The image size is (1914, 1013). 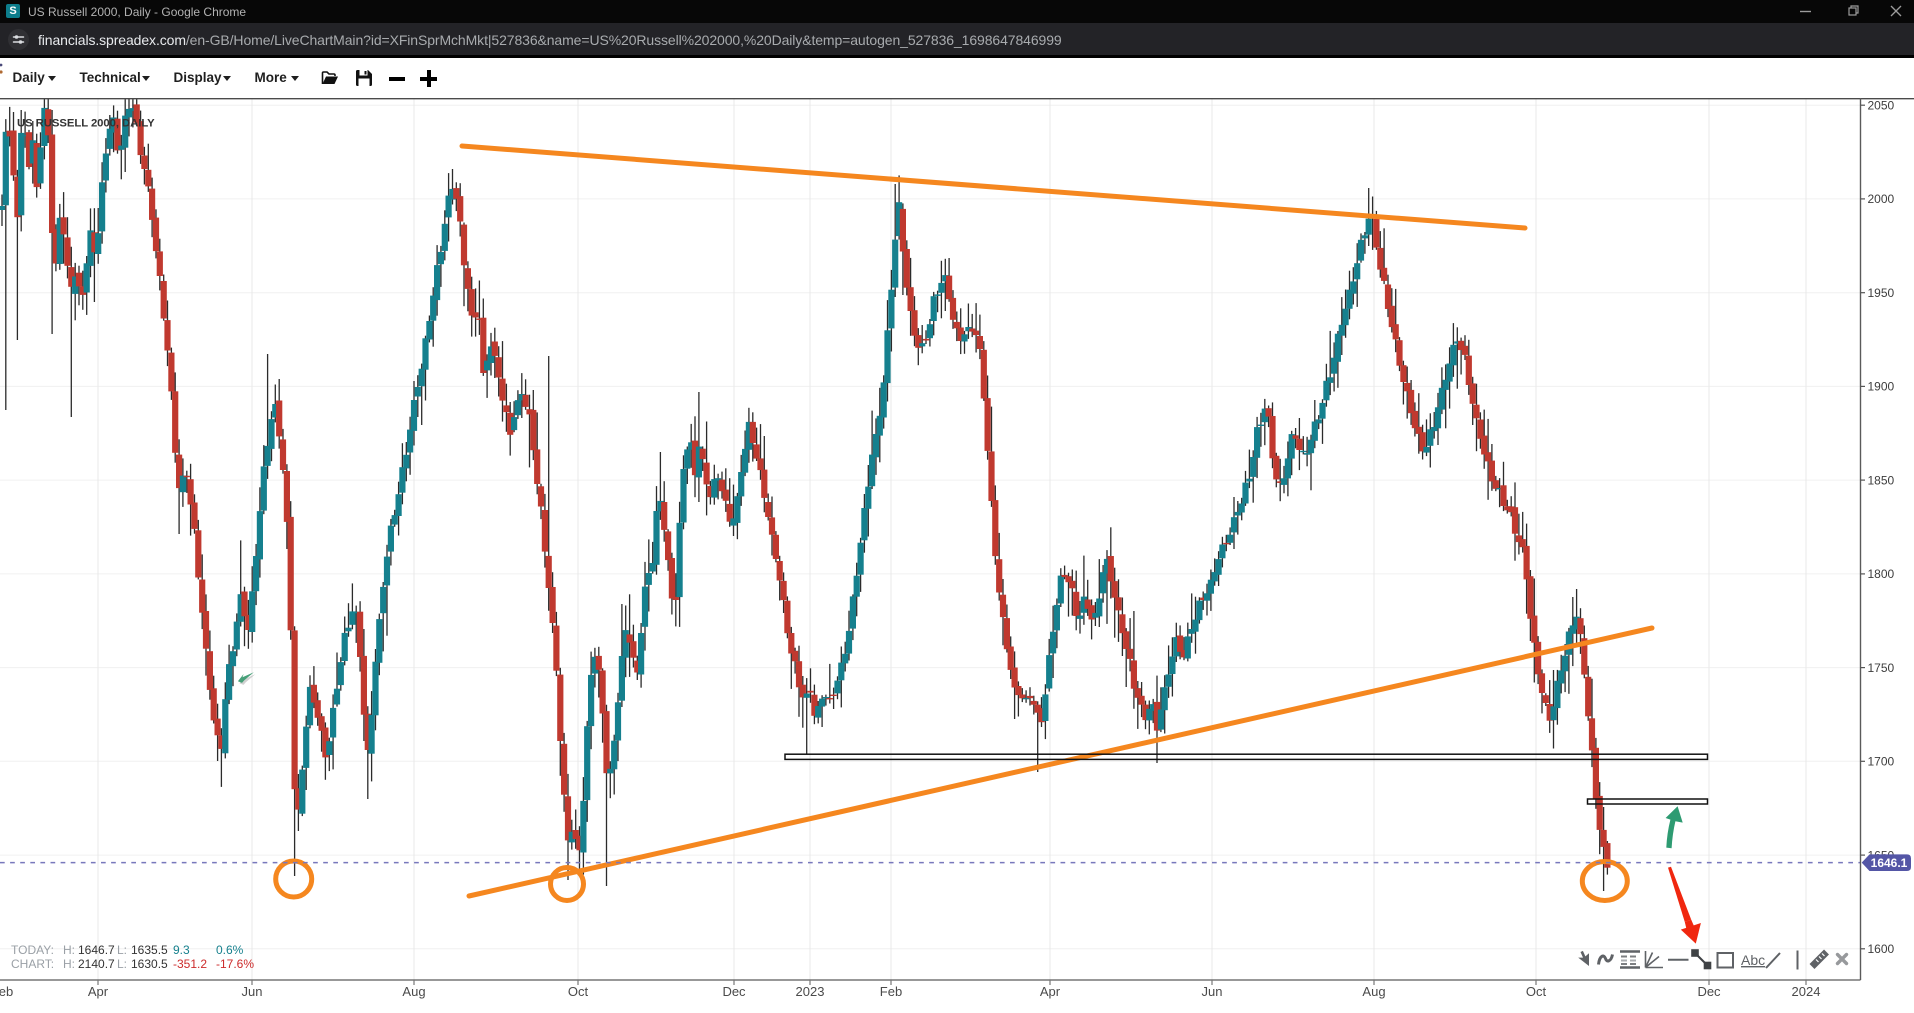 What do you see at coordinates (190, 964) in the screenshot?
I see `svg-text: -351.2` at bounding box center [190, 964].